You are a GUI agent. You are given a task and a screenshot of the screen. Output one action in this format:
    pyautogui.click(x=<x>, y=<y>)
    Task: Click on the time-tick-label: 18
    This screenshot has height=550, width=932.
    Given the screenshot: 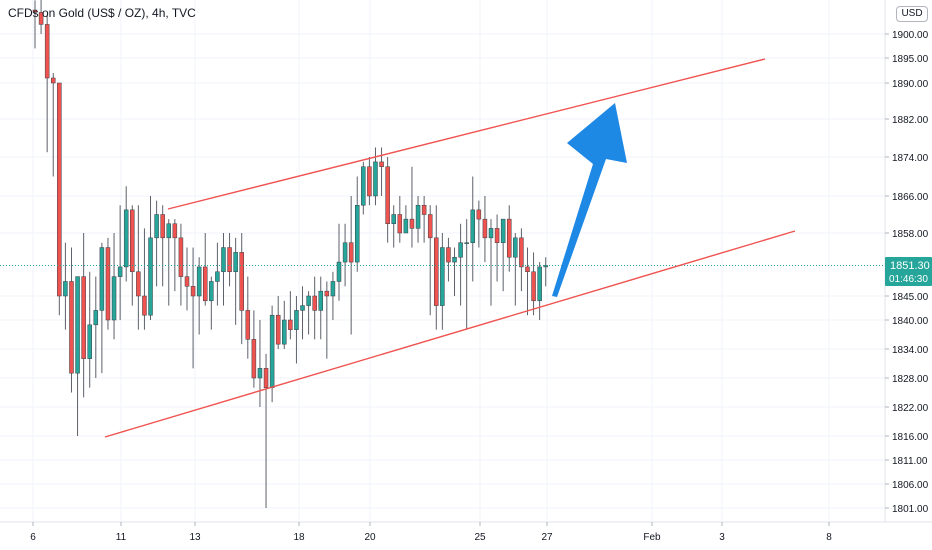 What is the action you would take?
    pyautogui.click(x=299, y=537)
    